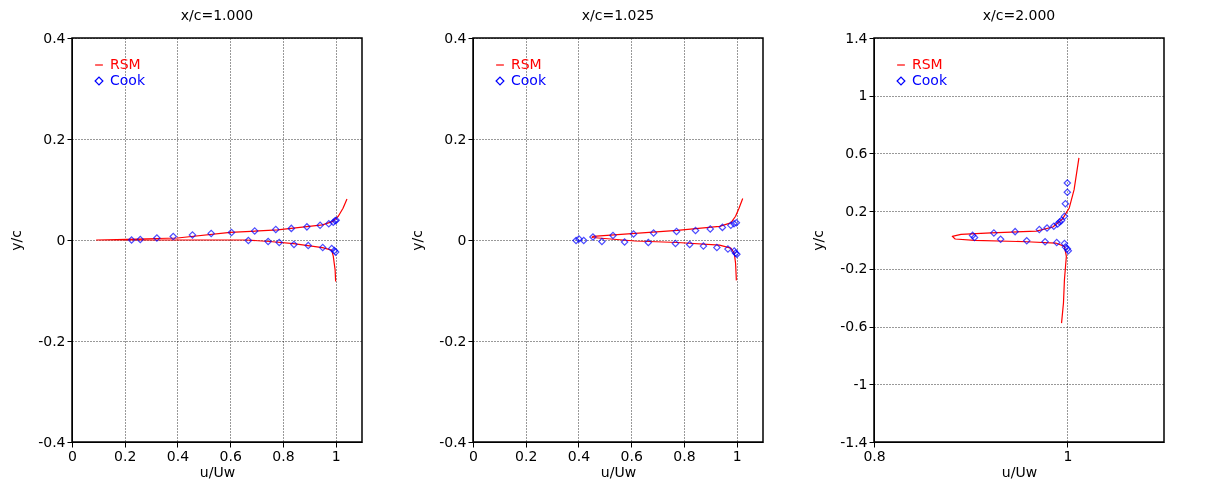 This screenshot has height=480, width=1229. I want to click on y-tick-label: -1.4, so click(854, 441).